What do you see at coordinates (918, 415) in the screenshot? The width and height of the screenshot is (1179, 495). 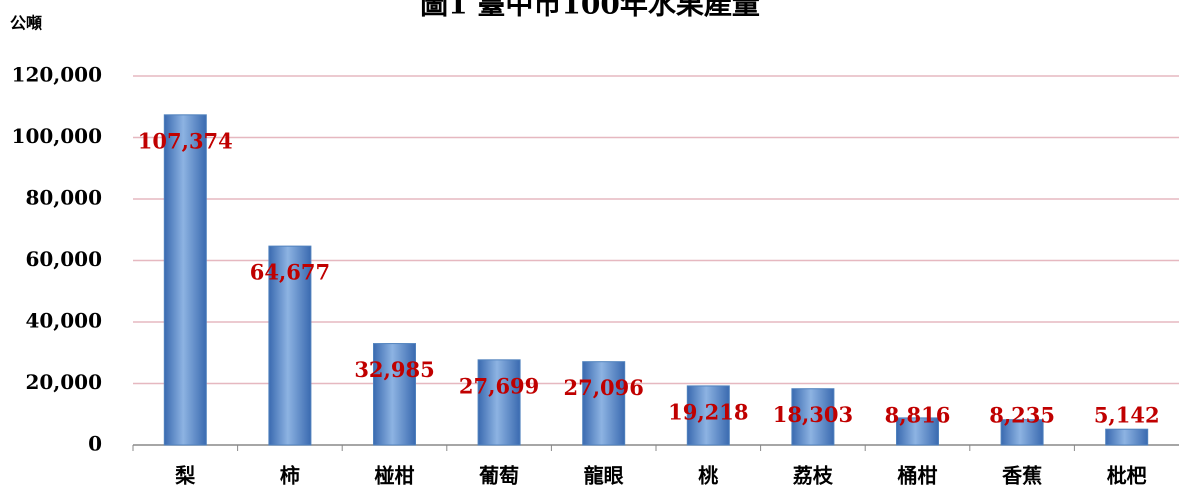 I see `data-label: 8,816` at bounding box center [918, 415].